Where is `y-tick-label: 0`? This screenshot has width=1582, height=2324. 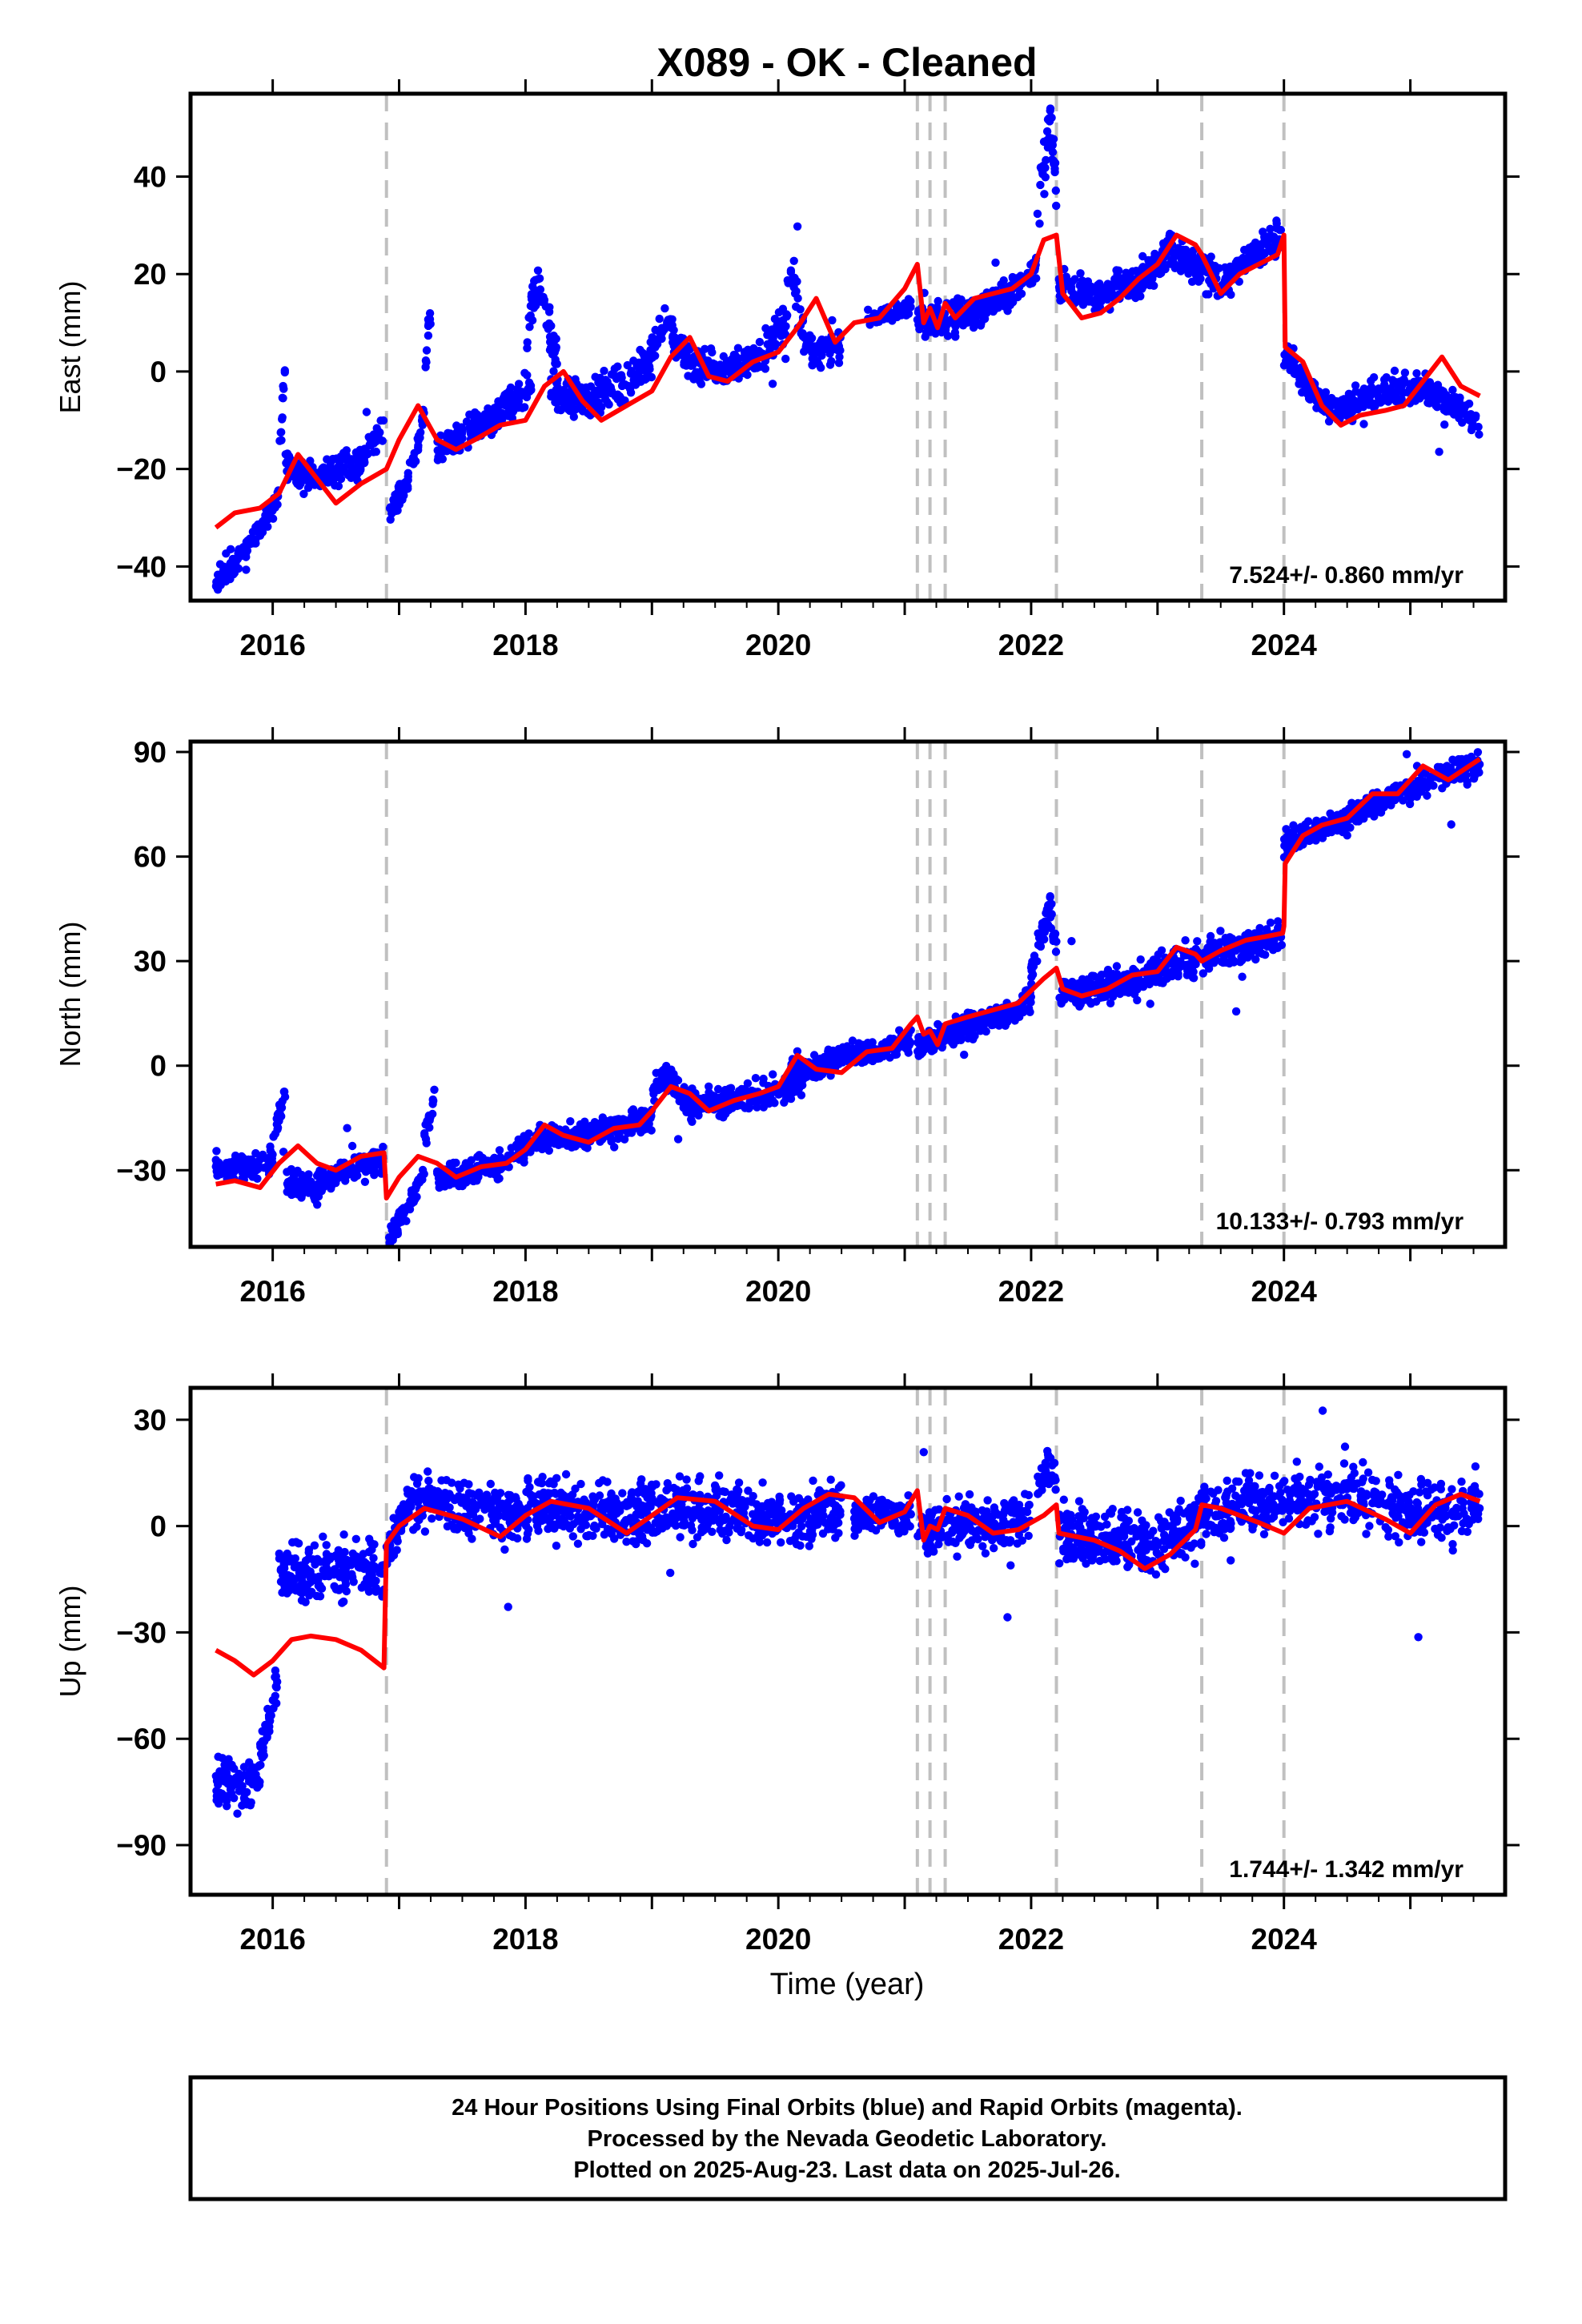 y-tick-label: 0 is located at coordinates (158, 1066).